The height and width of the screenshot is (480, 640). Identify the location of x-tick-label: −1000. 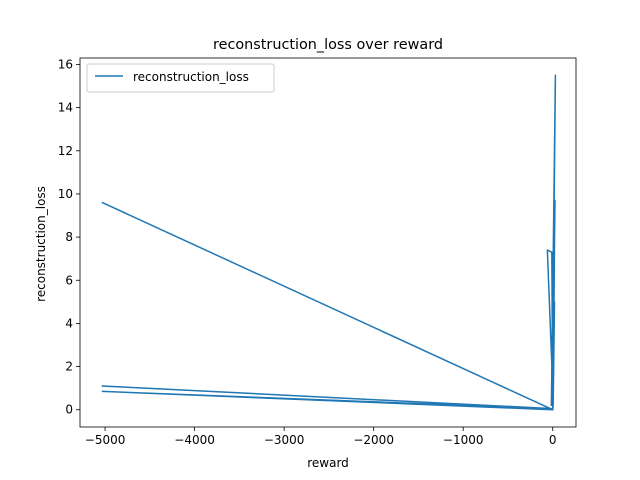
(463, 440).